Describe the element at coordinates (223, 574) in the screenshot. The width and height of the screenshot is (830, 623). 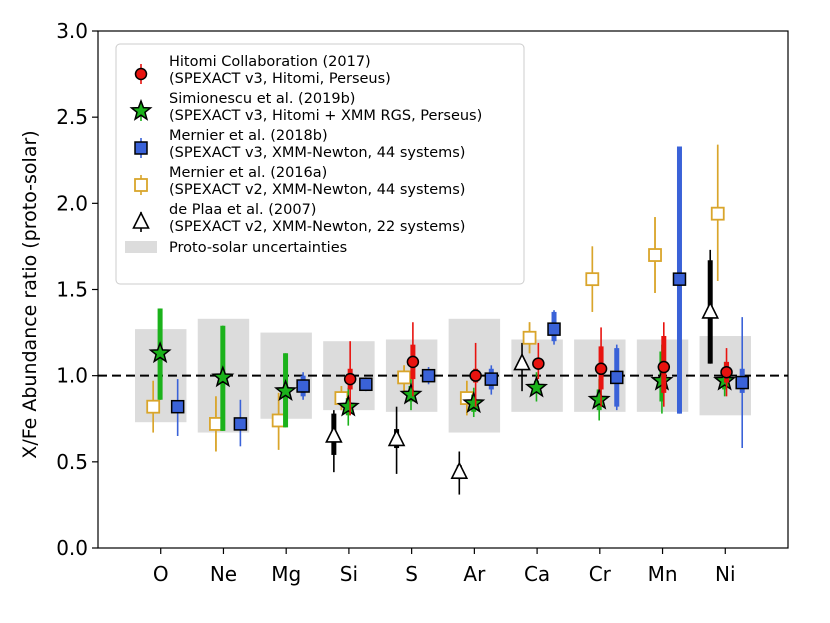
I see `x-tick-label-ne: Ne` at that location.